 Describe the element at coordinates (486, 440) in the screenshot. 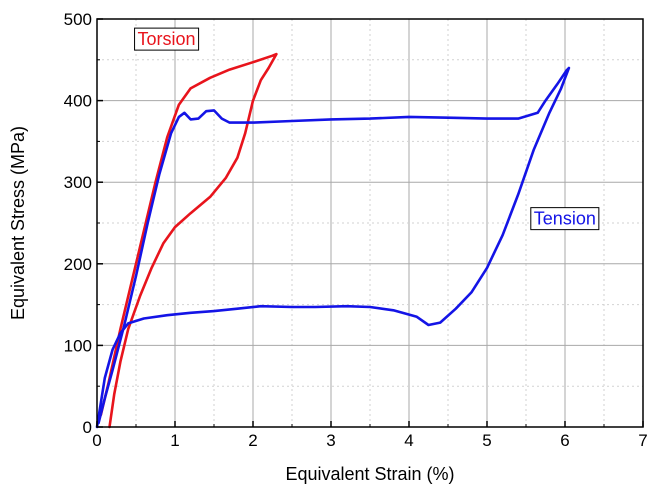

I see `x-tick-label: 5` at that location.